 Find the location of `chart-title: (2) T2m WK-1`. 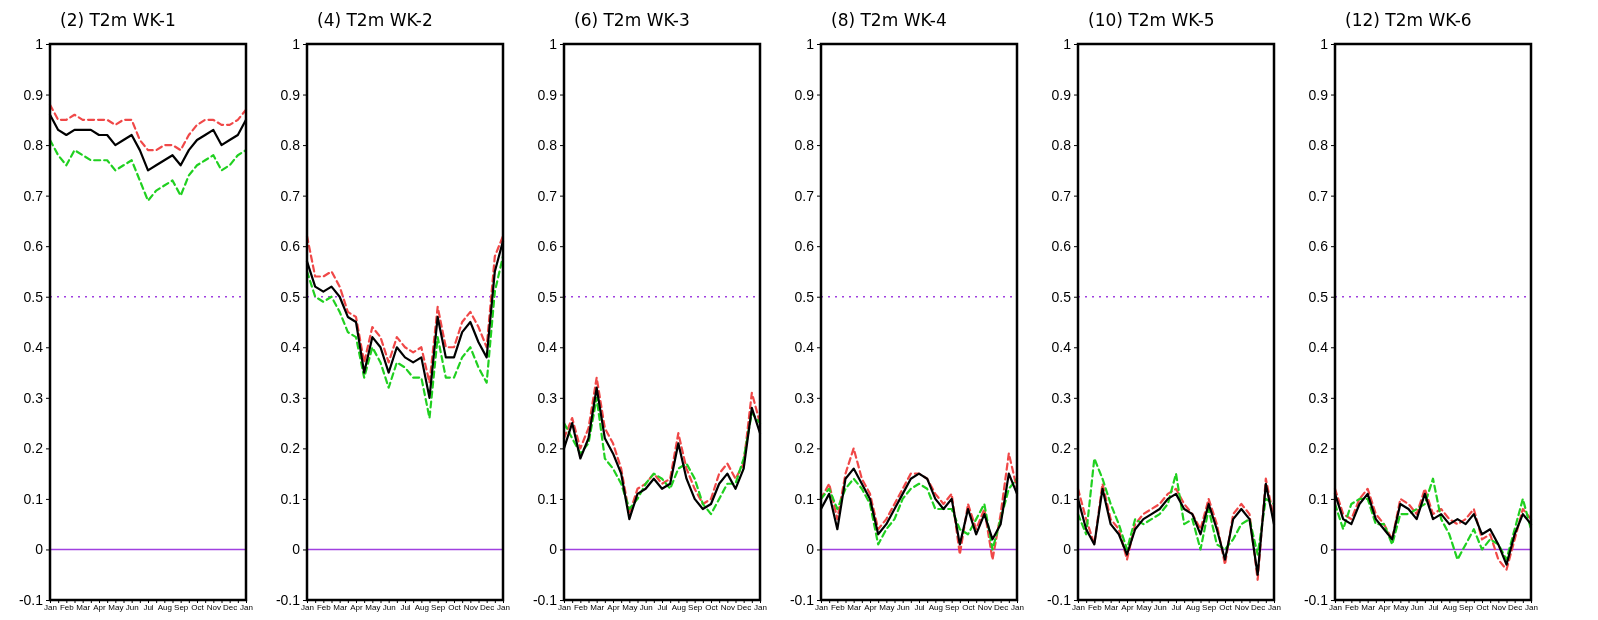

chart-title: (2) T2m WK-1 is located at coordinates (118, 20).